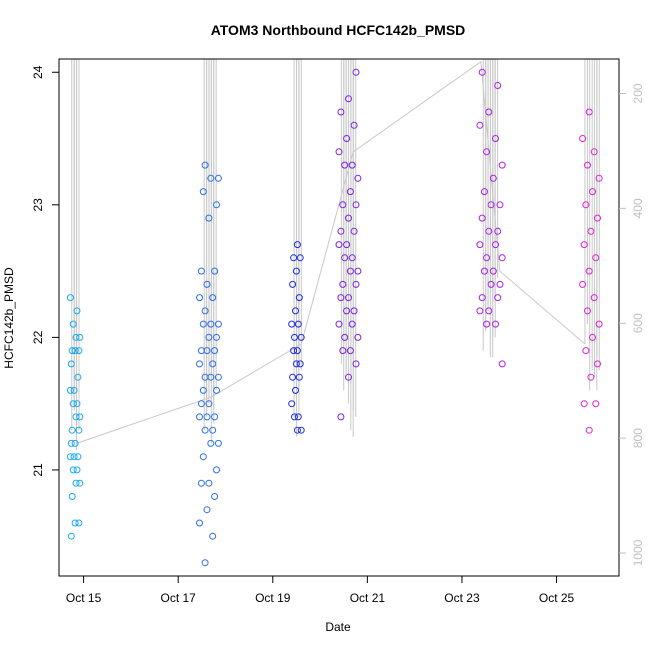 Image resolution: width=650 pixels, height=650 pixels. I want to click on x-tick-label-3: Oct 21, so click(368, 598).